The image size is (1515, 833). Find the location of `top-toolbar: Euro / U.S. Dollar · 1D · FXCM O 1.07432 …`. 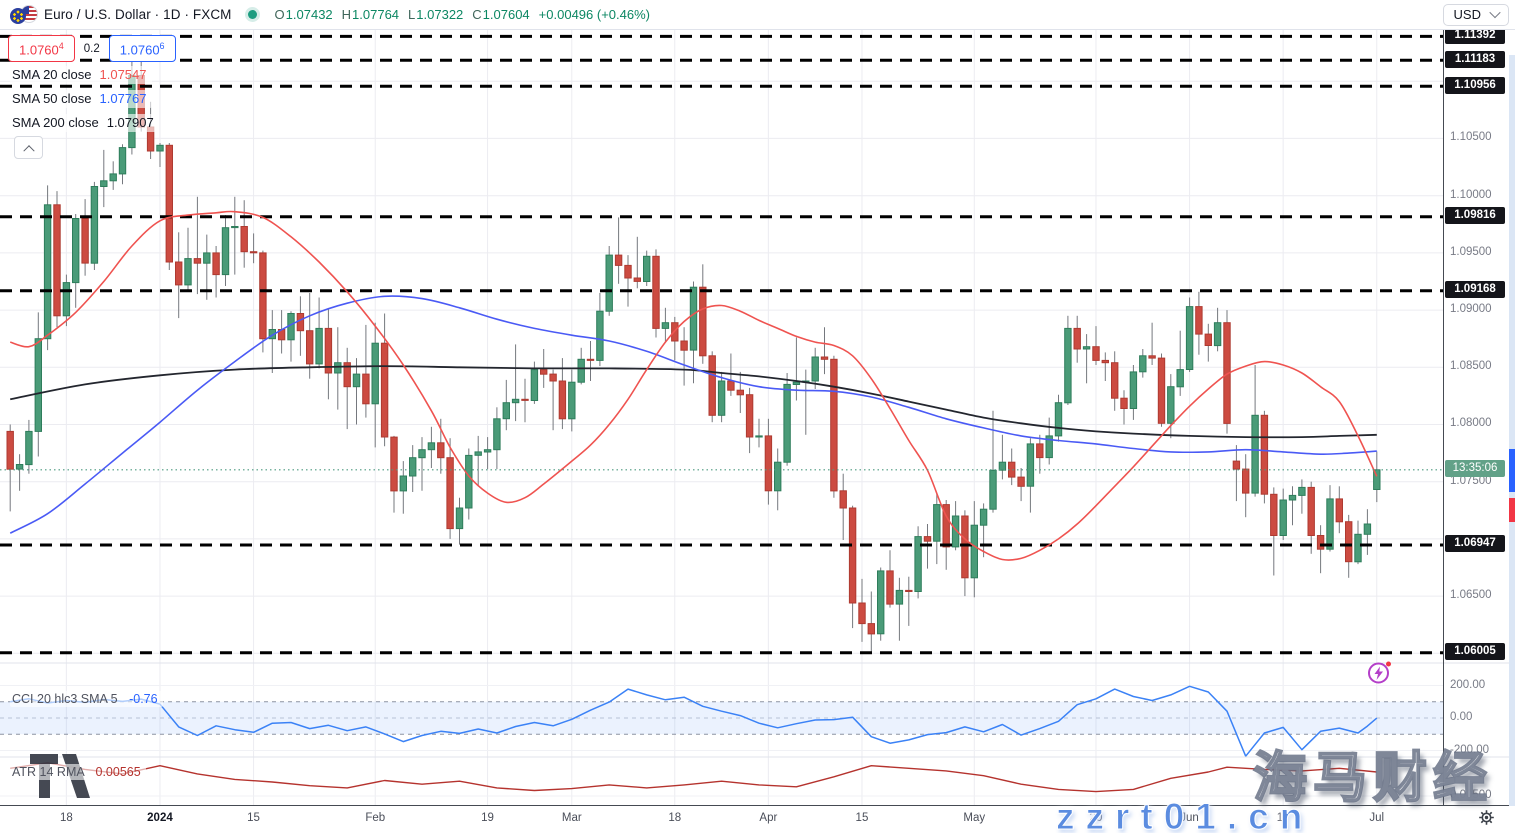

top-toolbar: Euro / U.S. Dollar · 1D · FXCM O 1.07432 … is located at coordinates (757, 15).